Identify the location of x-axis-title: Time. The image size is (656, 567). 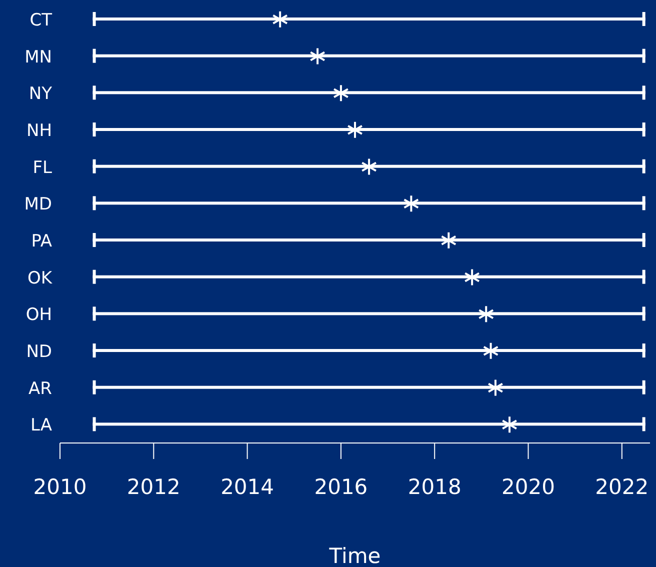
(354, 555).